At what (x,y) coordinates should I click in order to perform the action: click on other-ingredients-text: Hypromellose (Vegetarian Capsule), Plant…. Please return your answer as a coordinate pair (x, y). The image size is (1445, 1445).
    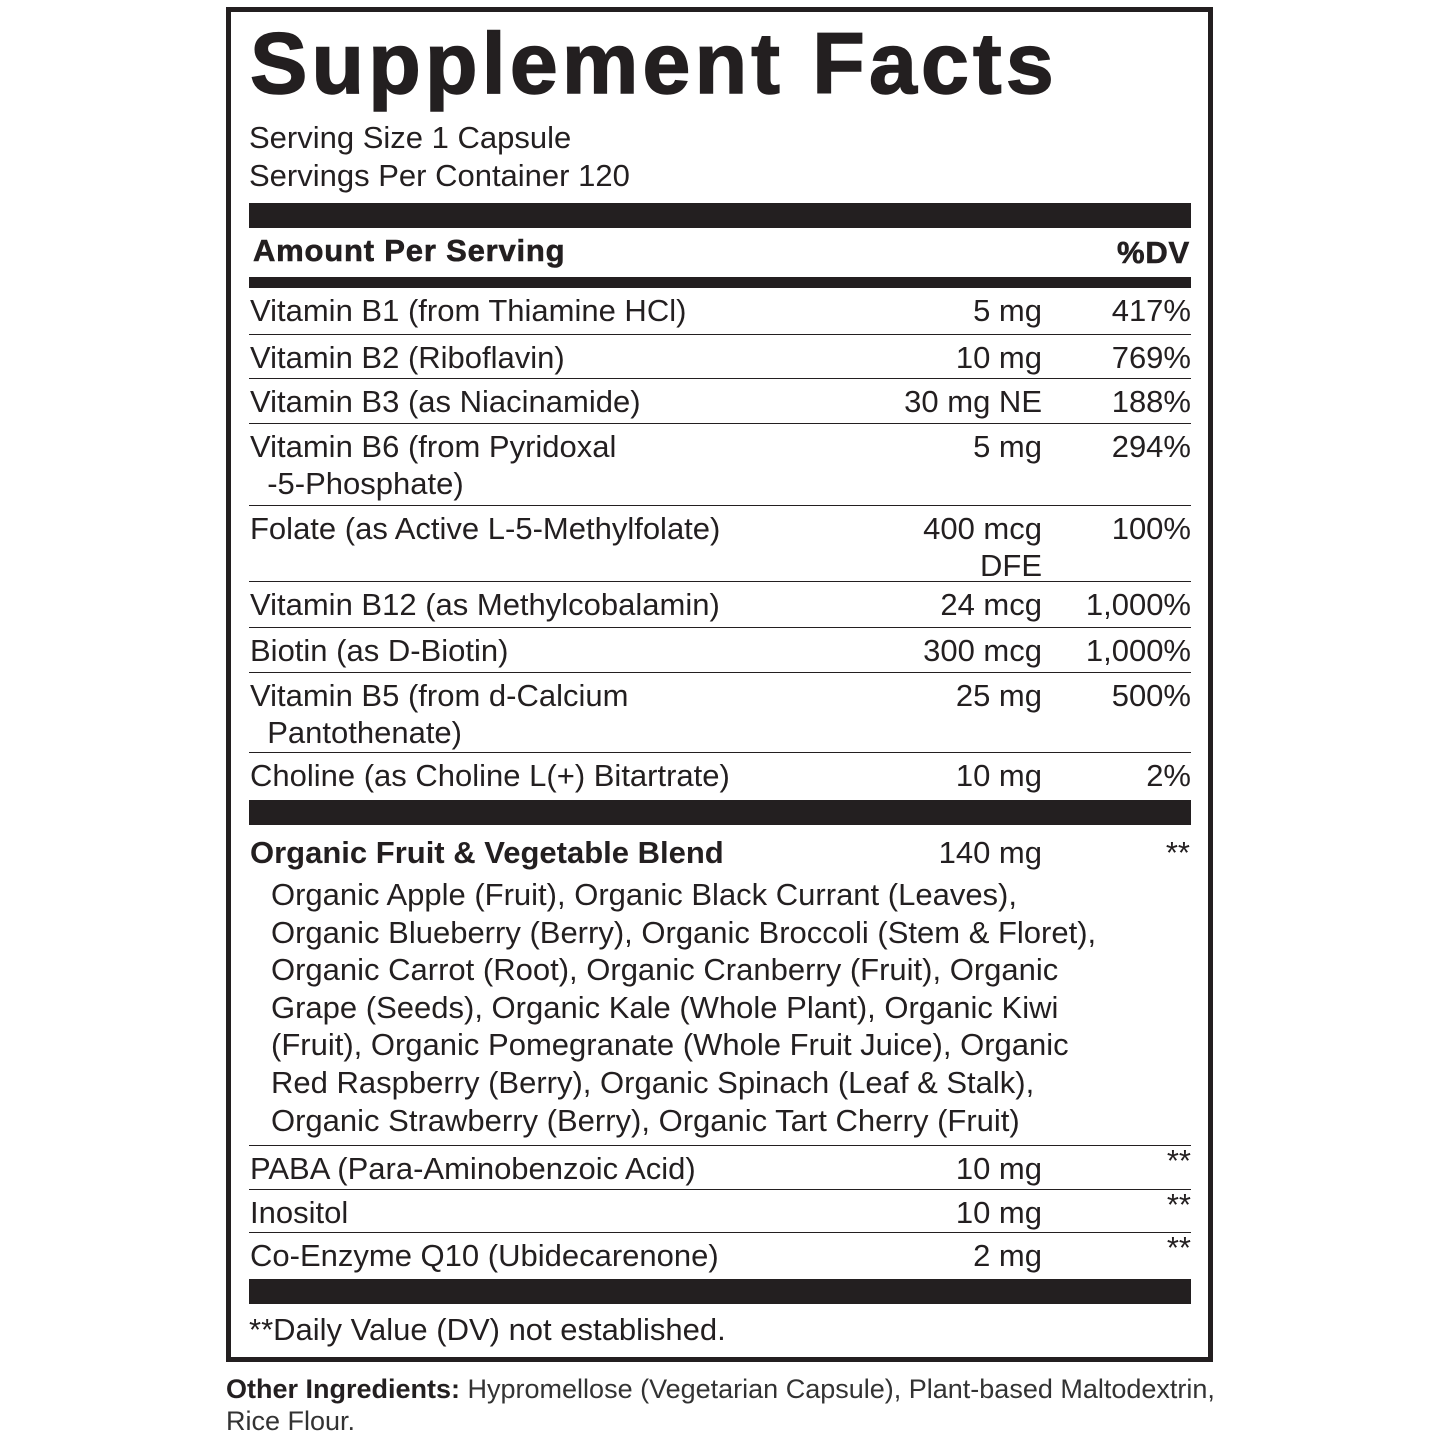
    Looking at the image, I should click on (720, 1405).